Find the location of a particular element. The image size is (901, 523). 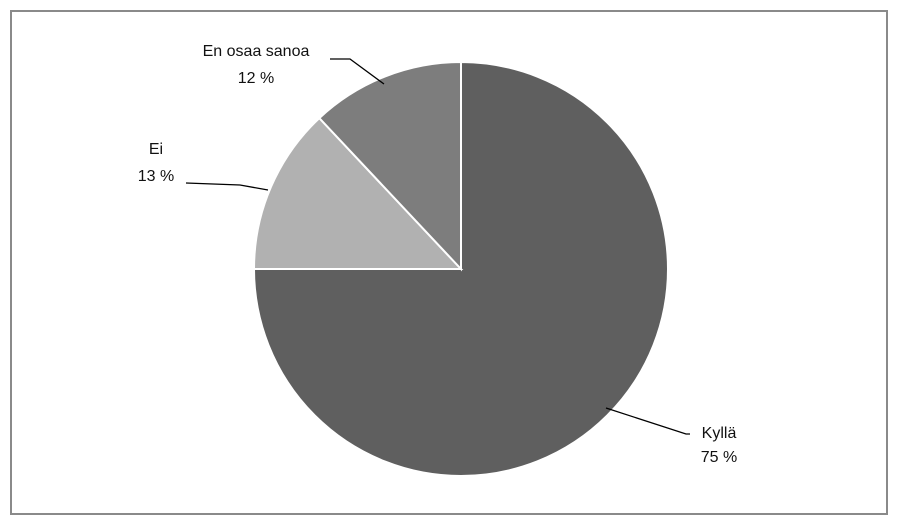

slice-value-kylla: 75 % is located at coordinates (719, 457).